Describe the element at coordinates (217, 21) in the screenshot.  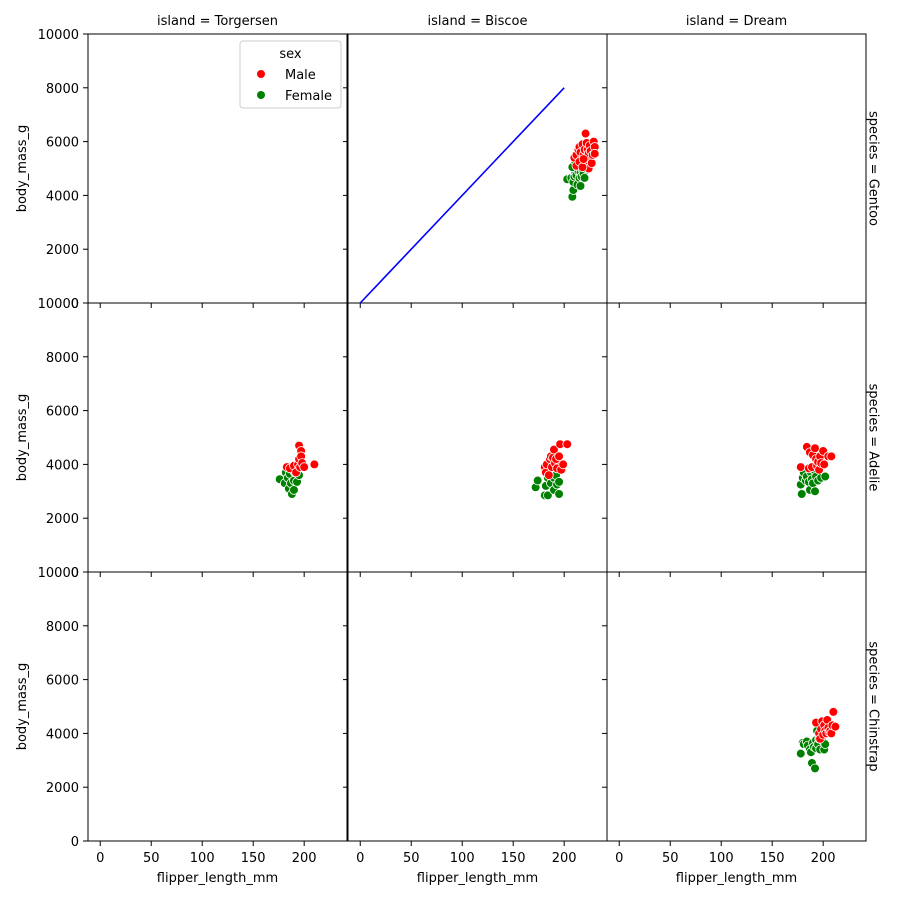
I see `col-title-torgersen: island = Torgersen` at that location.